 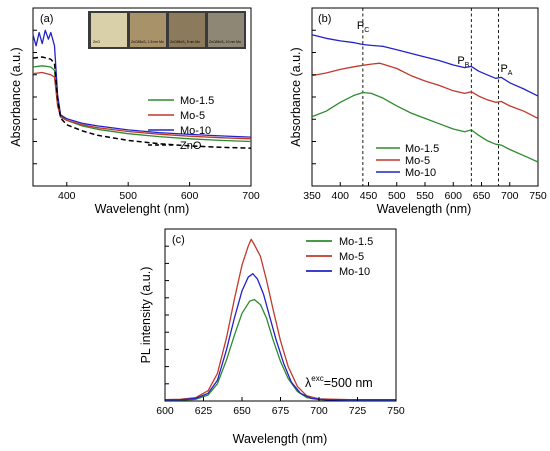 I want to click on panel-c-xtick-label-750: 750, so click(x=396, y=411).